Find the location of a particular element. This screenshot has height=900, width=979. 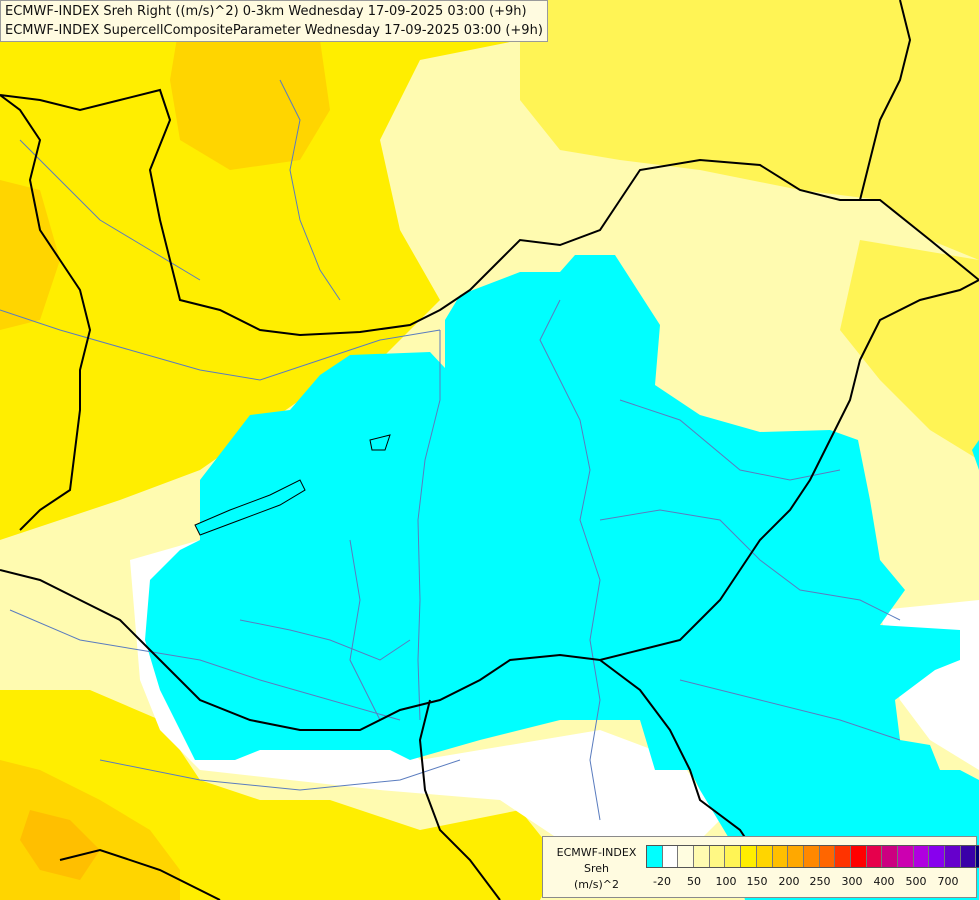

legend-tick-label: 300 is located at coordinates (852, 881).